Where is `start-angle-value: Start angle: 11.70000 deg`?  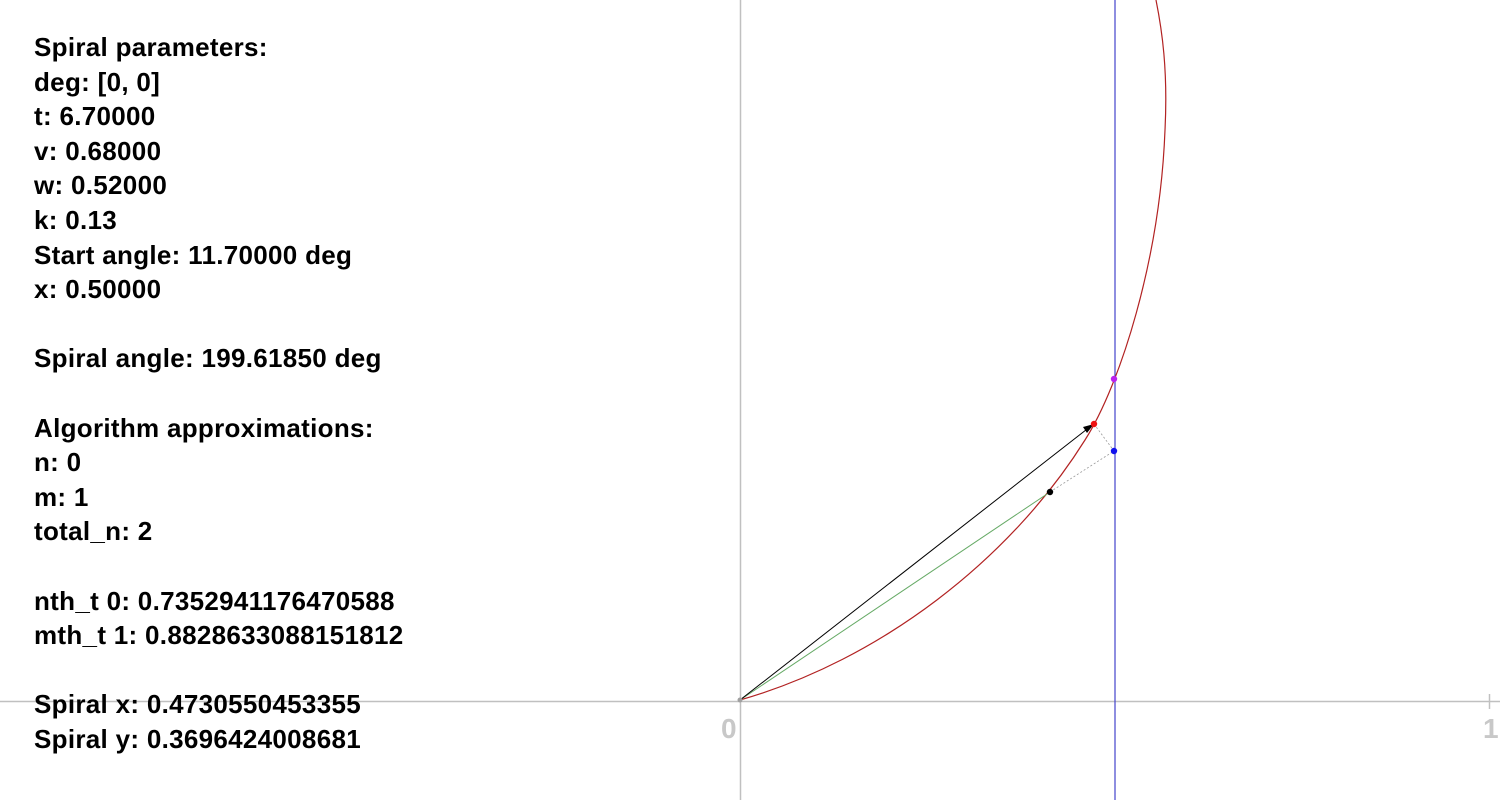 start-angle-value: Start angle: 11.70000 deg is located at coordinates (193, 254).